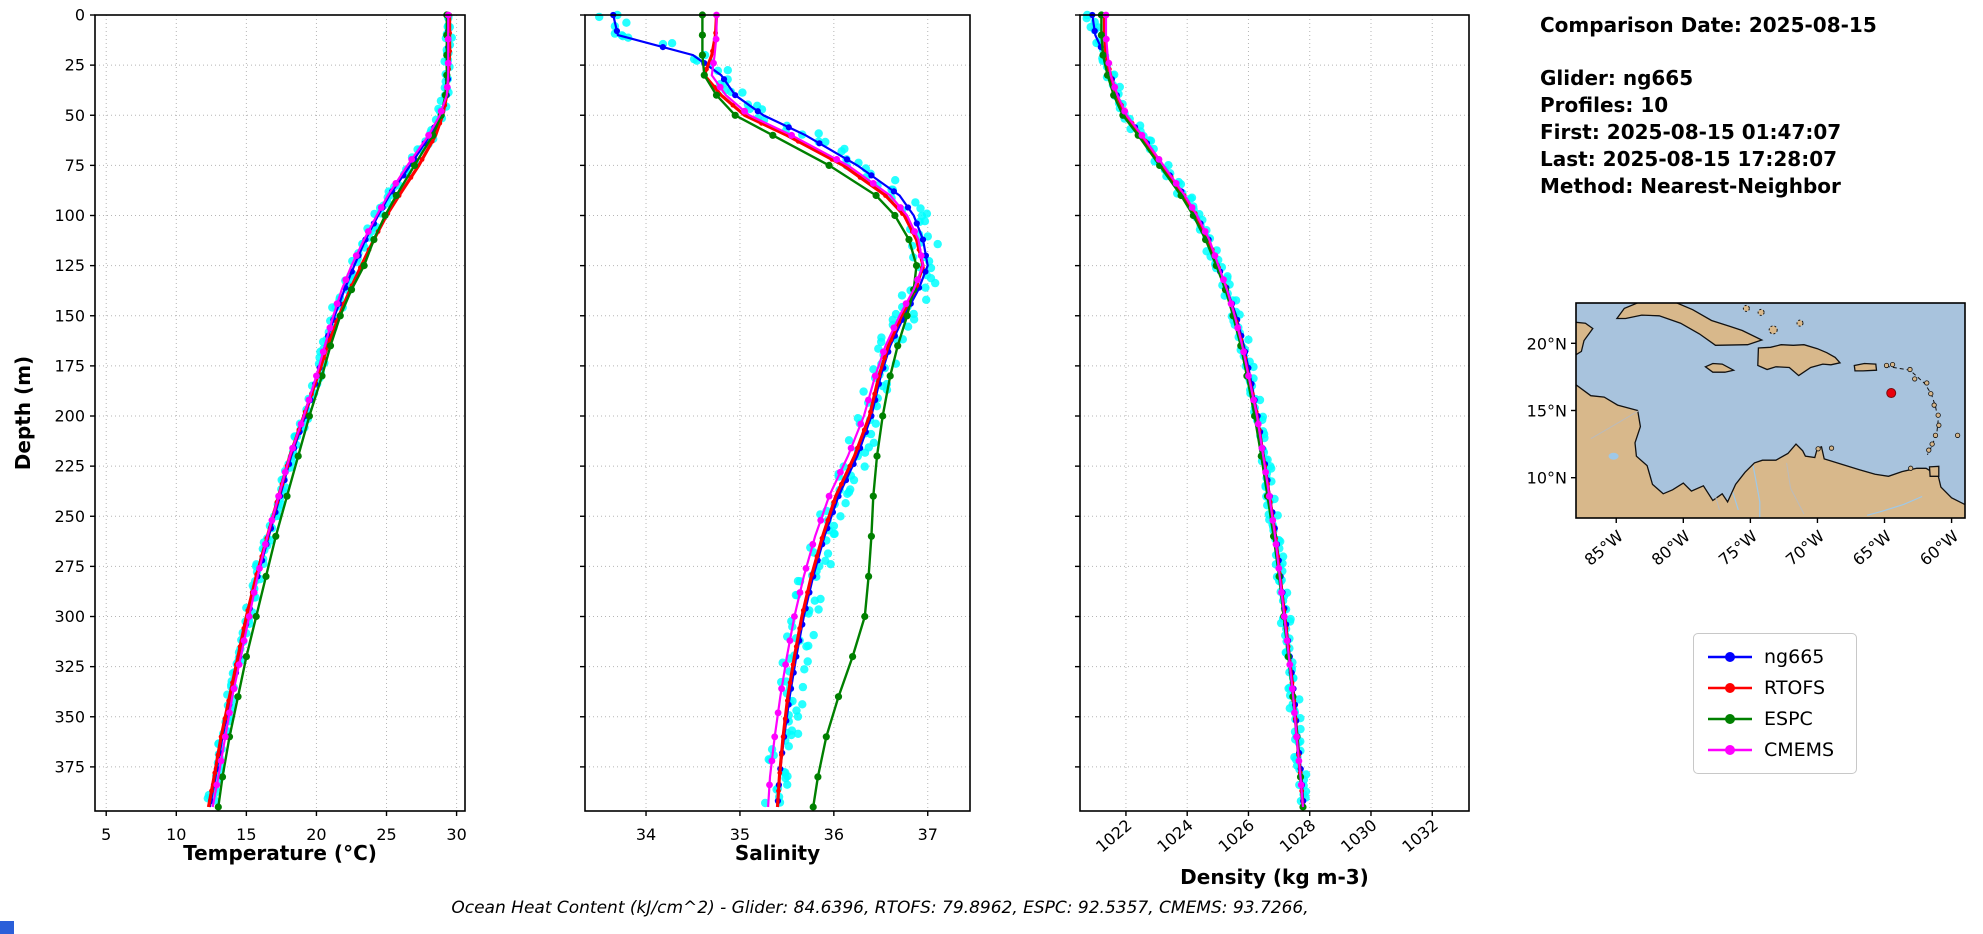 The width and height of the screenshot is (1983, 934). What do you see at coordinates (1174, 836) in the screenshot?
I see `x-tick-label: 1024` at bounding box center [1174, 836].